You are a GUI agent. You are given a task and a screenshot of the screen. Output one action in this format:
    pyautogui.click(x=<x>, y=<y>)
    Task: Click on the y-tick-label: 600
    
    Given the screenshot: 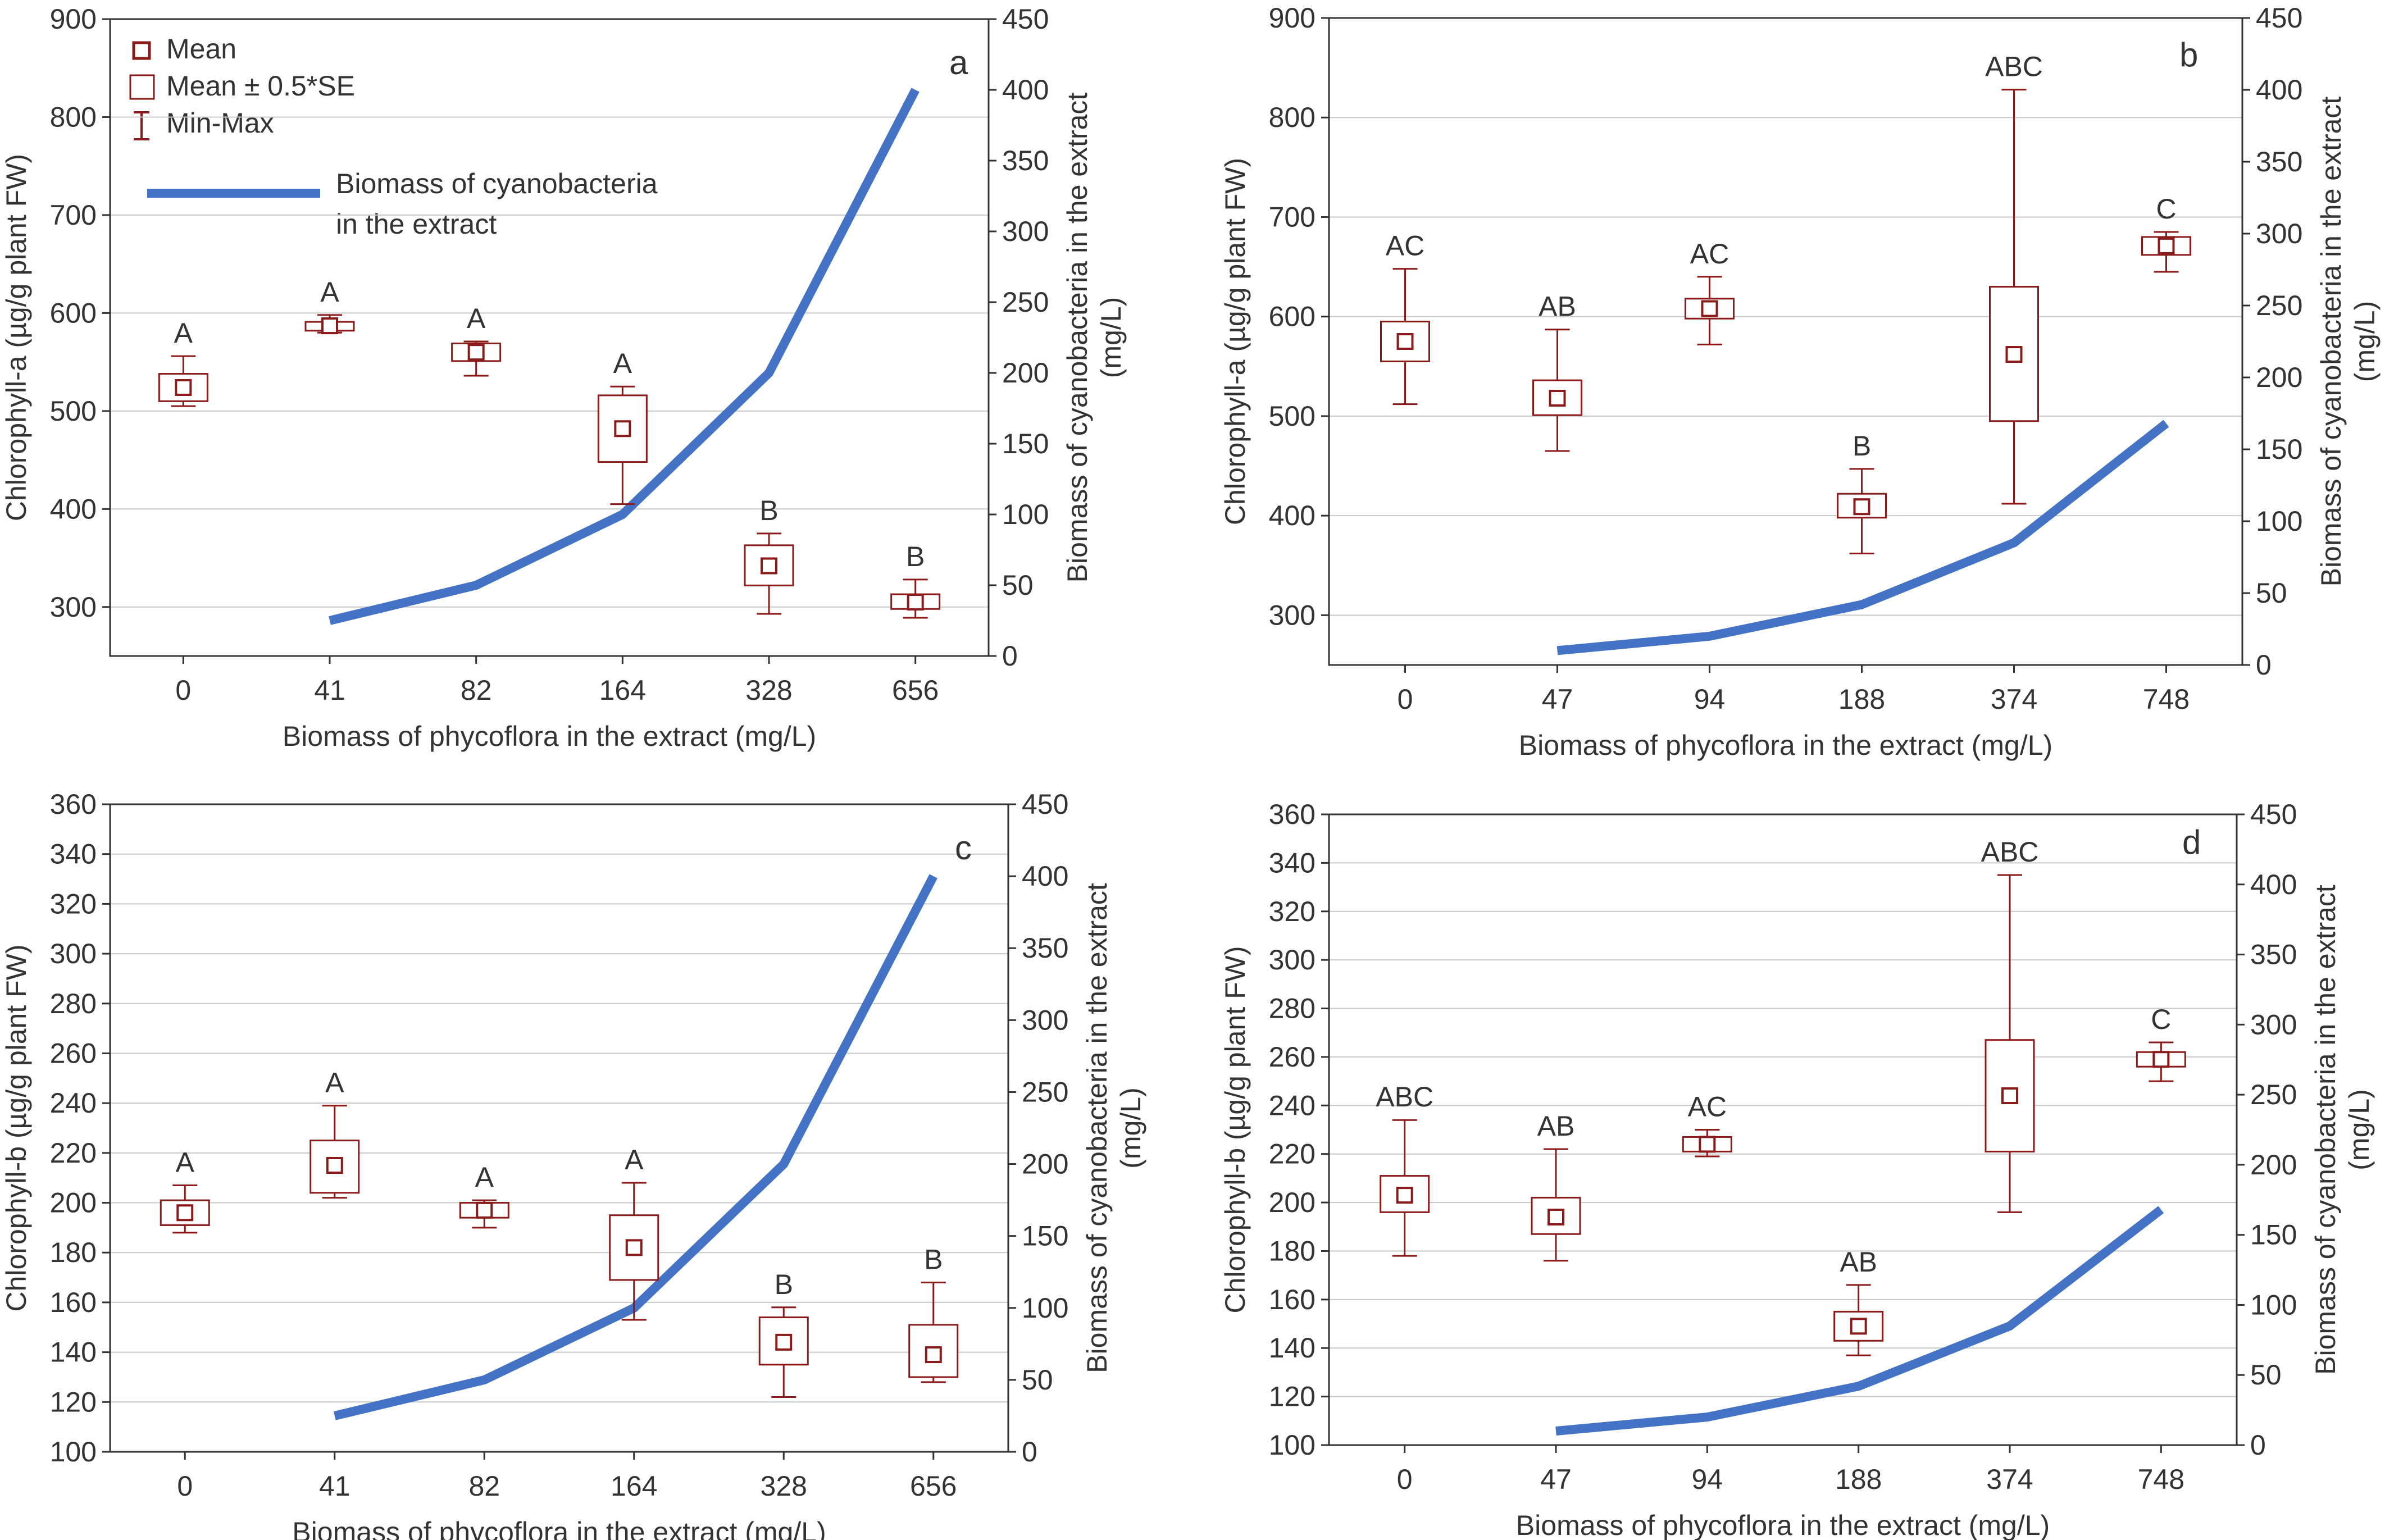 What is the action you would take?
    pyautogui.click(x=73, y=313)
    